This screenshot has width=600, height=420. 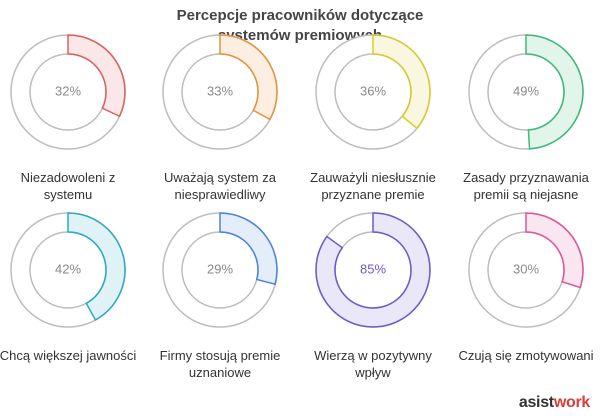 What do you see at coordinates (68, 90) in the screenshot?
I see `value-label: 32%` at bounding box center [68, 90].